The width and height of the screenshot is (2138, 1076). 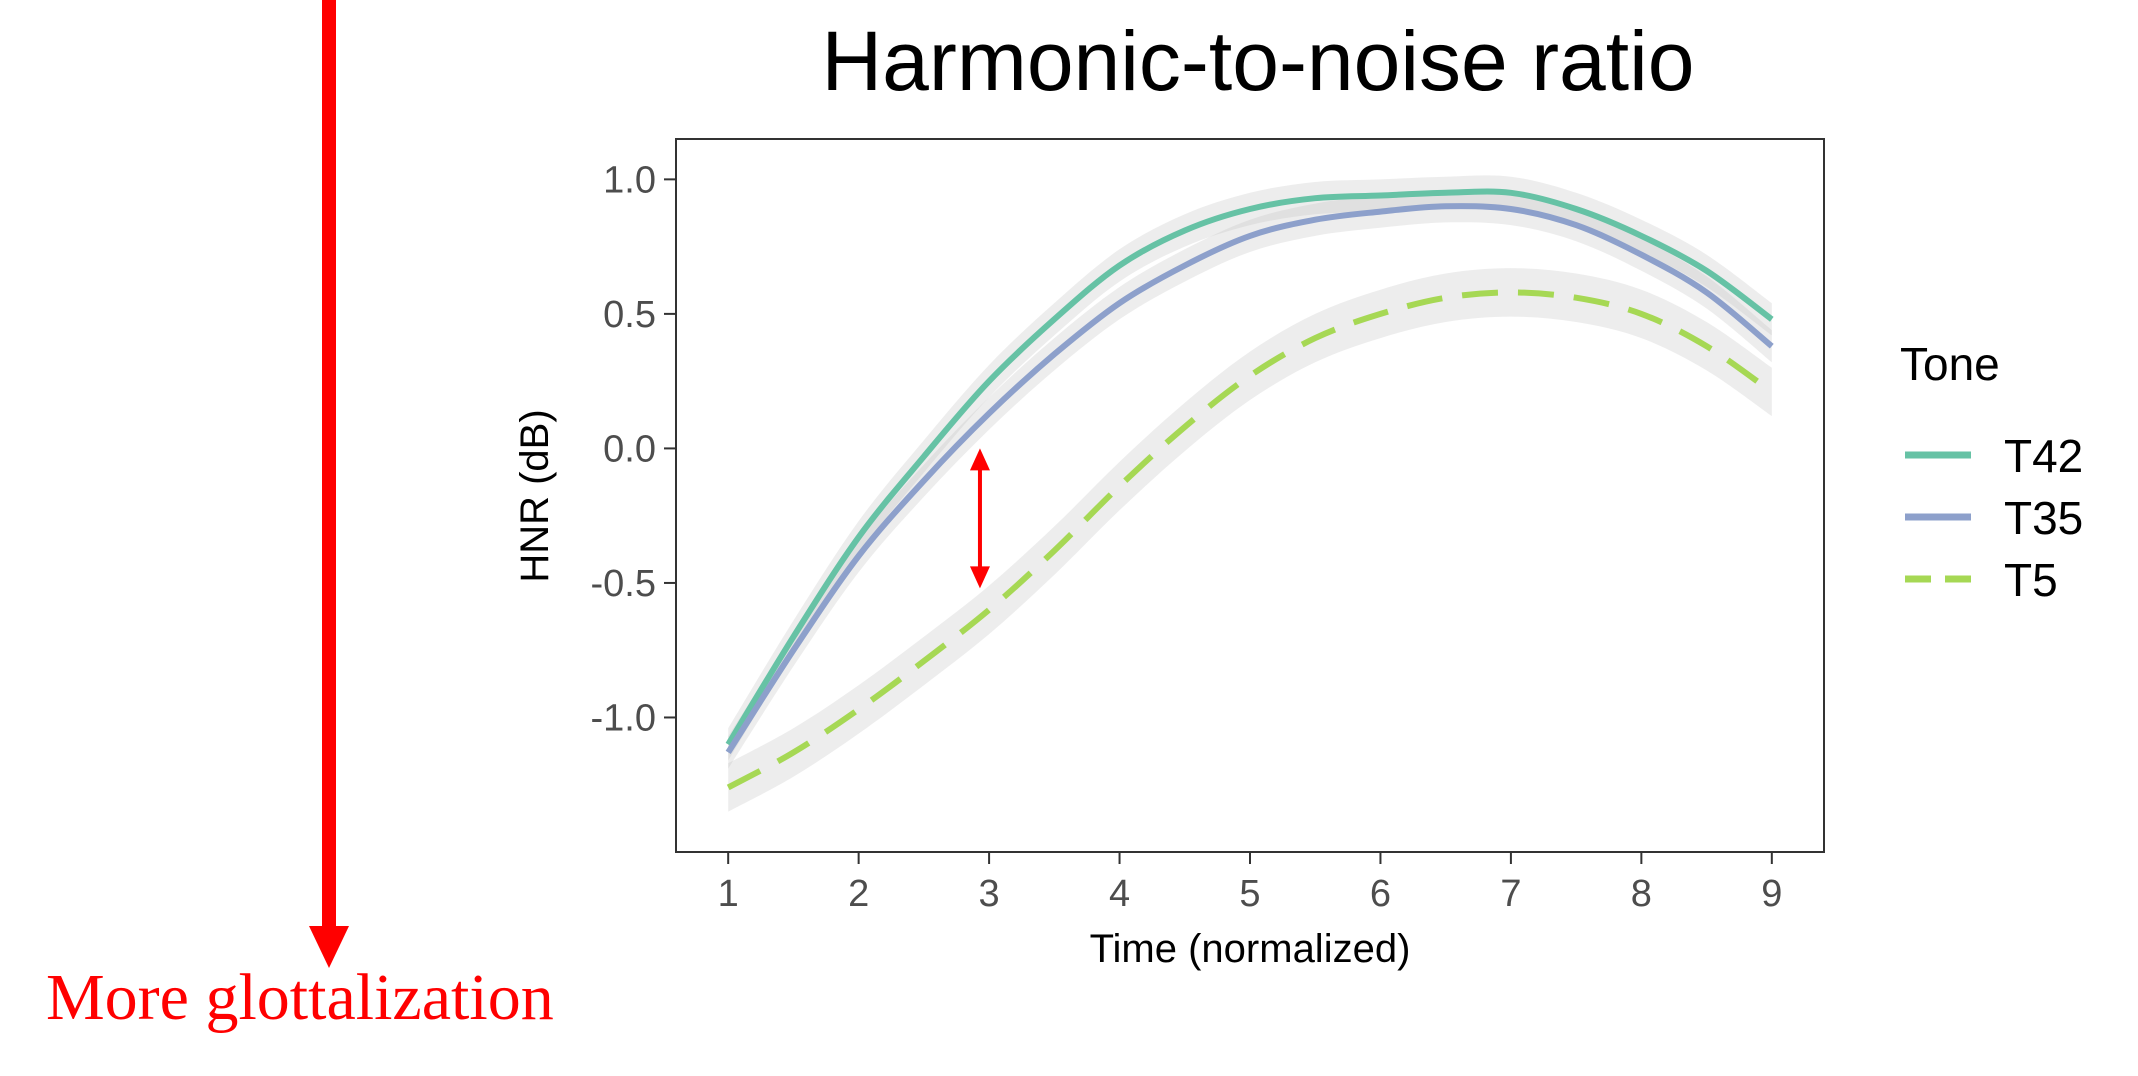 What do you see at coordinates (2043, 518) in the screenshot?
I see `legend-label-t35: T35` at bounding box center [2043, 518].